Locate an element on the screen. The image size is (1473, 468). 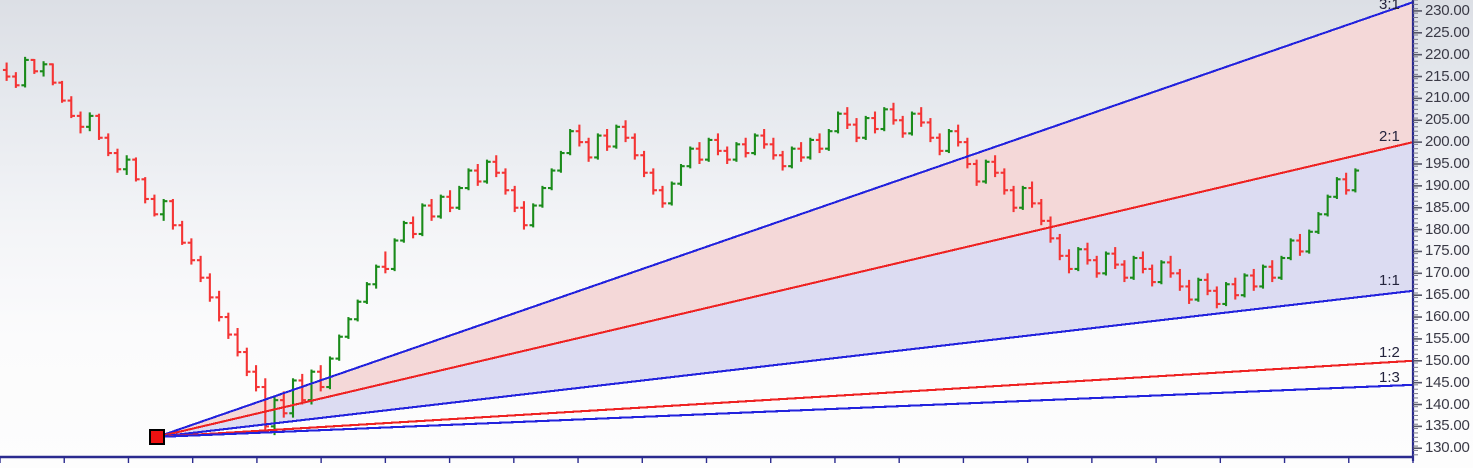
price-axis is located at coordinates (1416, 230).